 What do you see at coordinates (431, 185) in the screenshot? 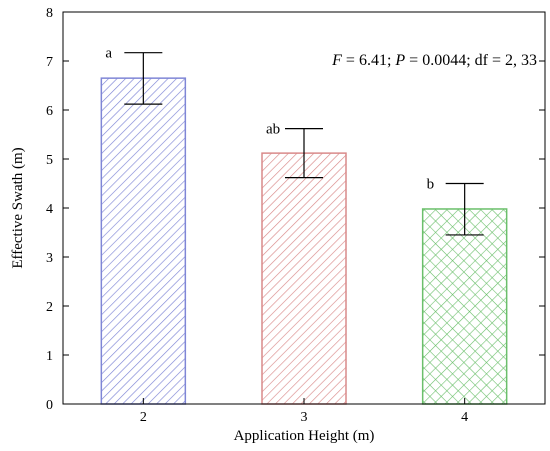
I see `significance-letter-4: b` at bounding box center [431, 185].